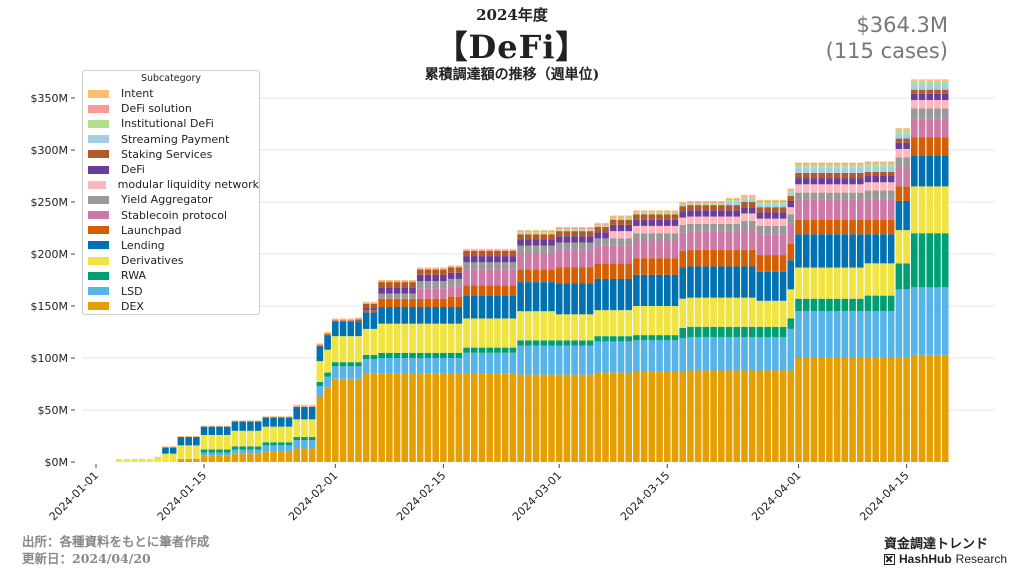 The height and width of the screenshot is (576, 1024). I want to click on legend-item: DeFi, so click(171, 169).